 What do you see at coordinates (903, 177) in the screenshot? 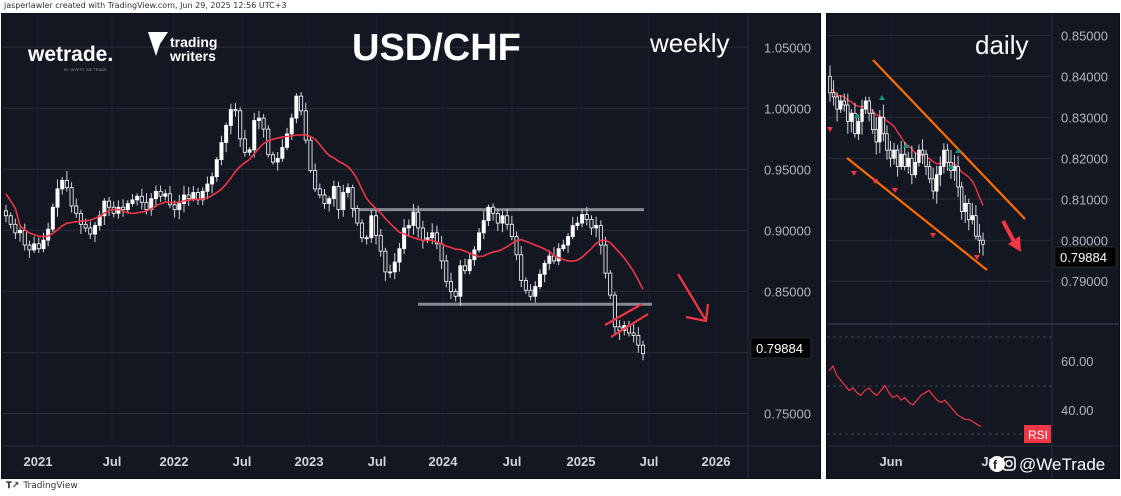
I see `daily-signal-markers` at bounding box center [903, 177].